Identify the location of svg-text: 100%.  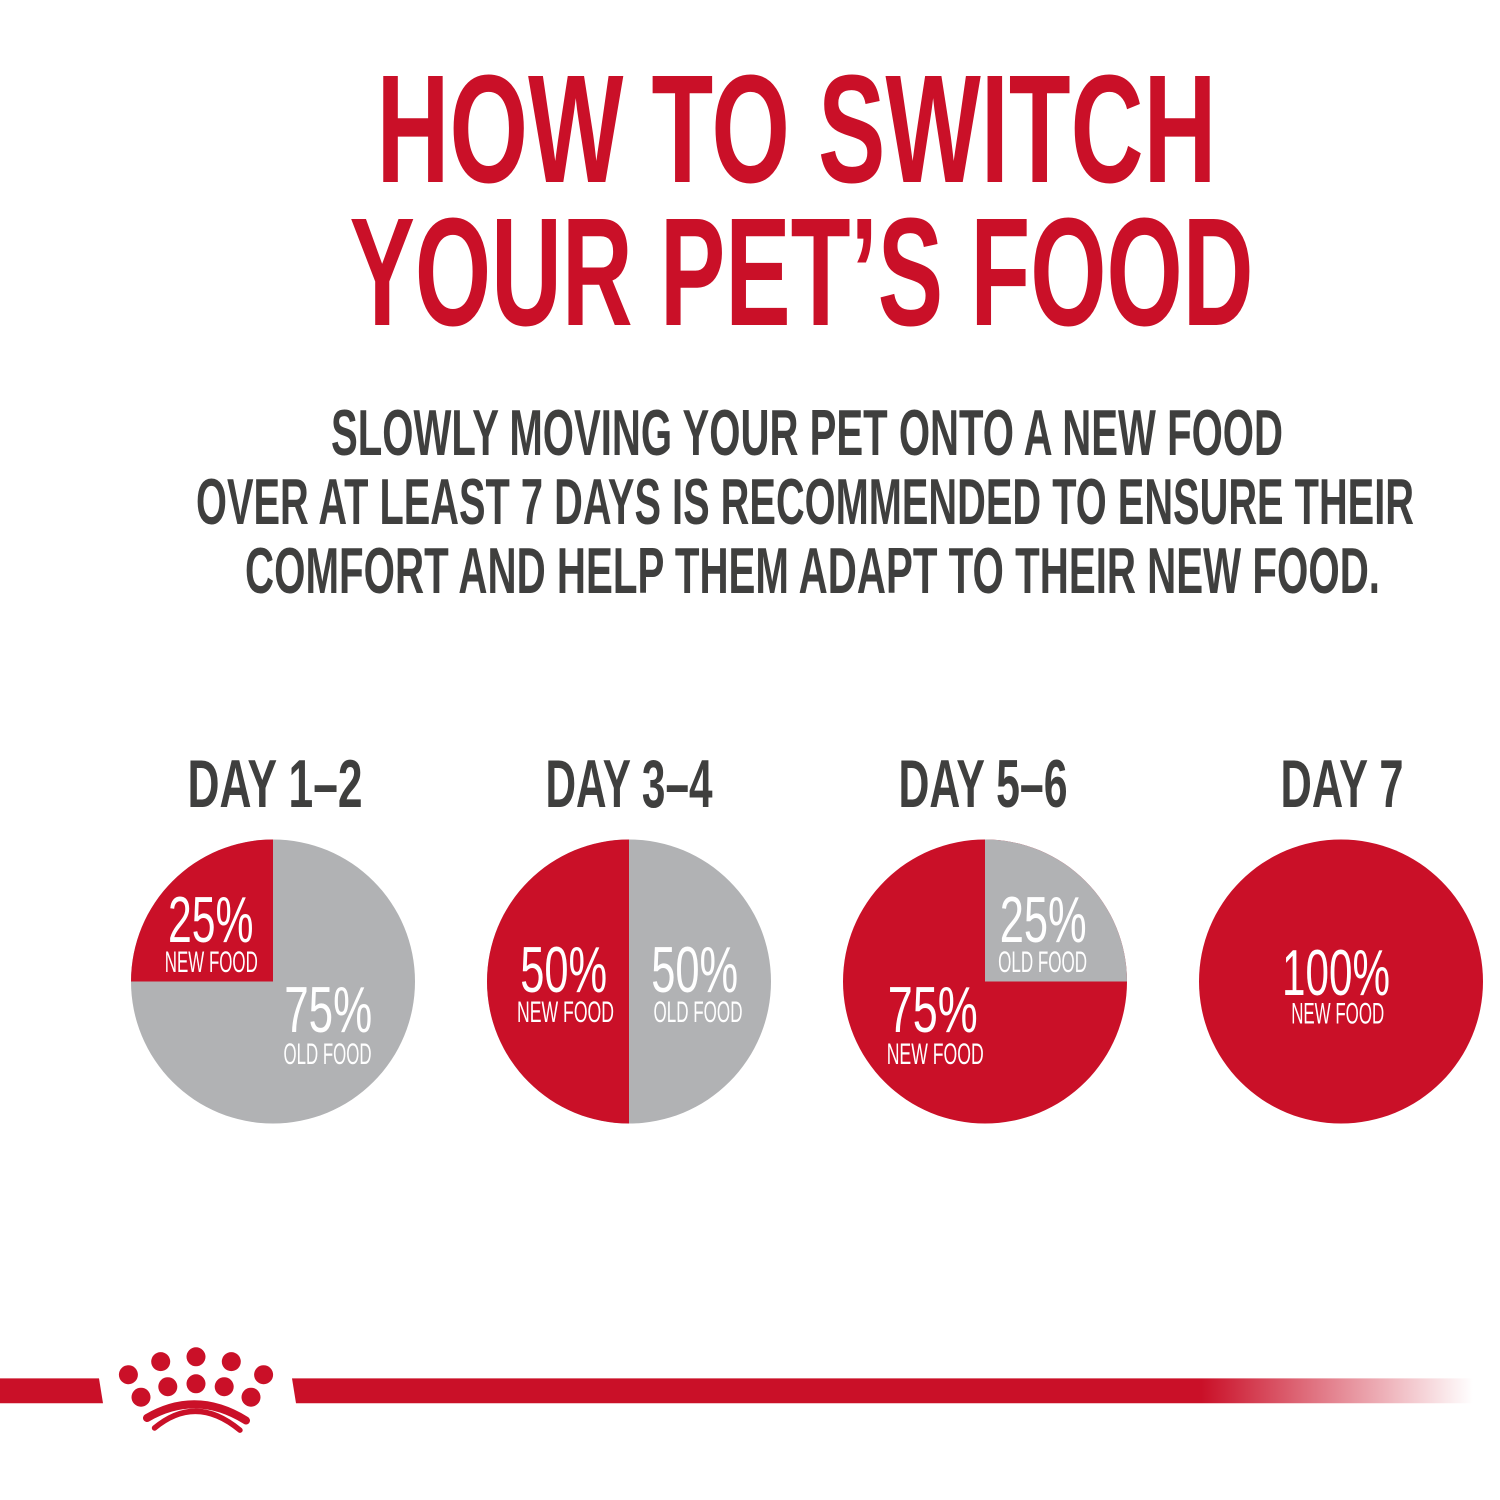
(1336, 972).